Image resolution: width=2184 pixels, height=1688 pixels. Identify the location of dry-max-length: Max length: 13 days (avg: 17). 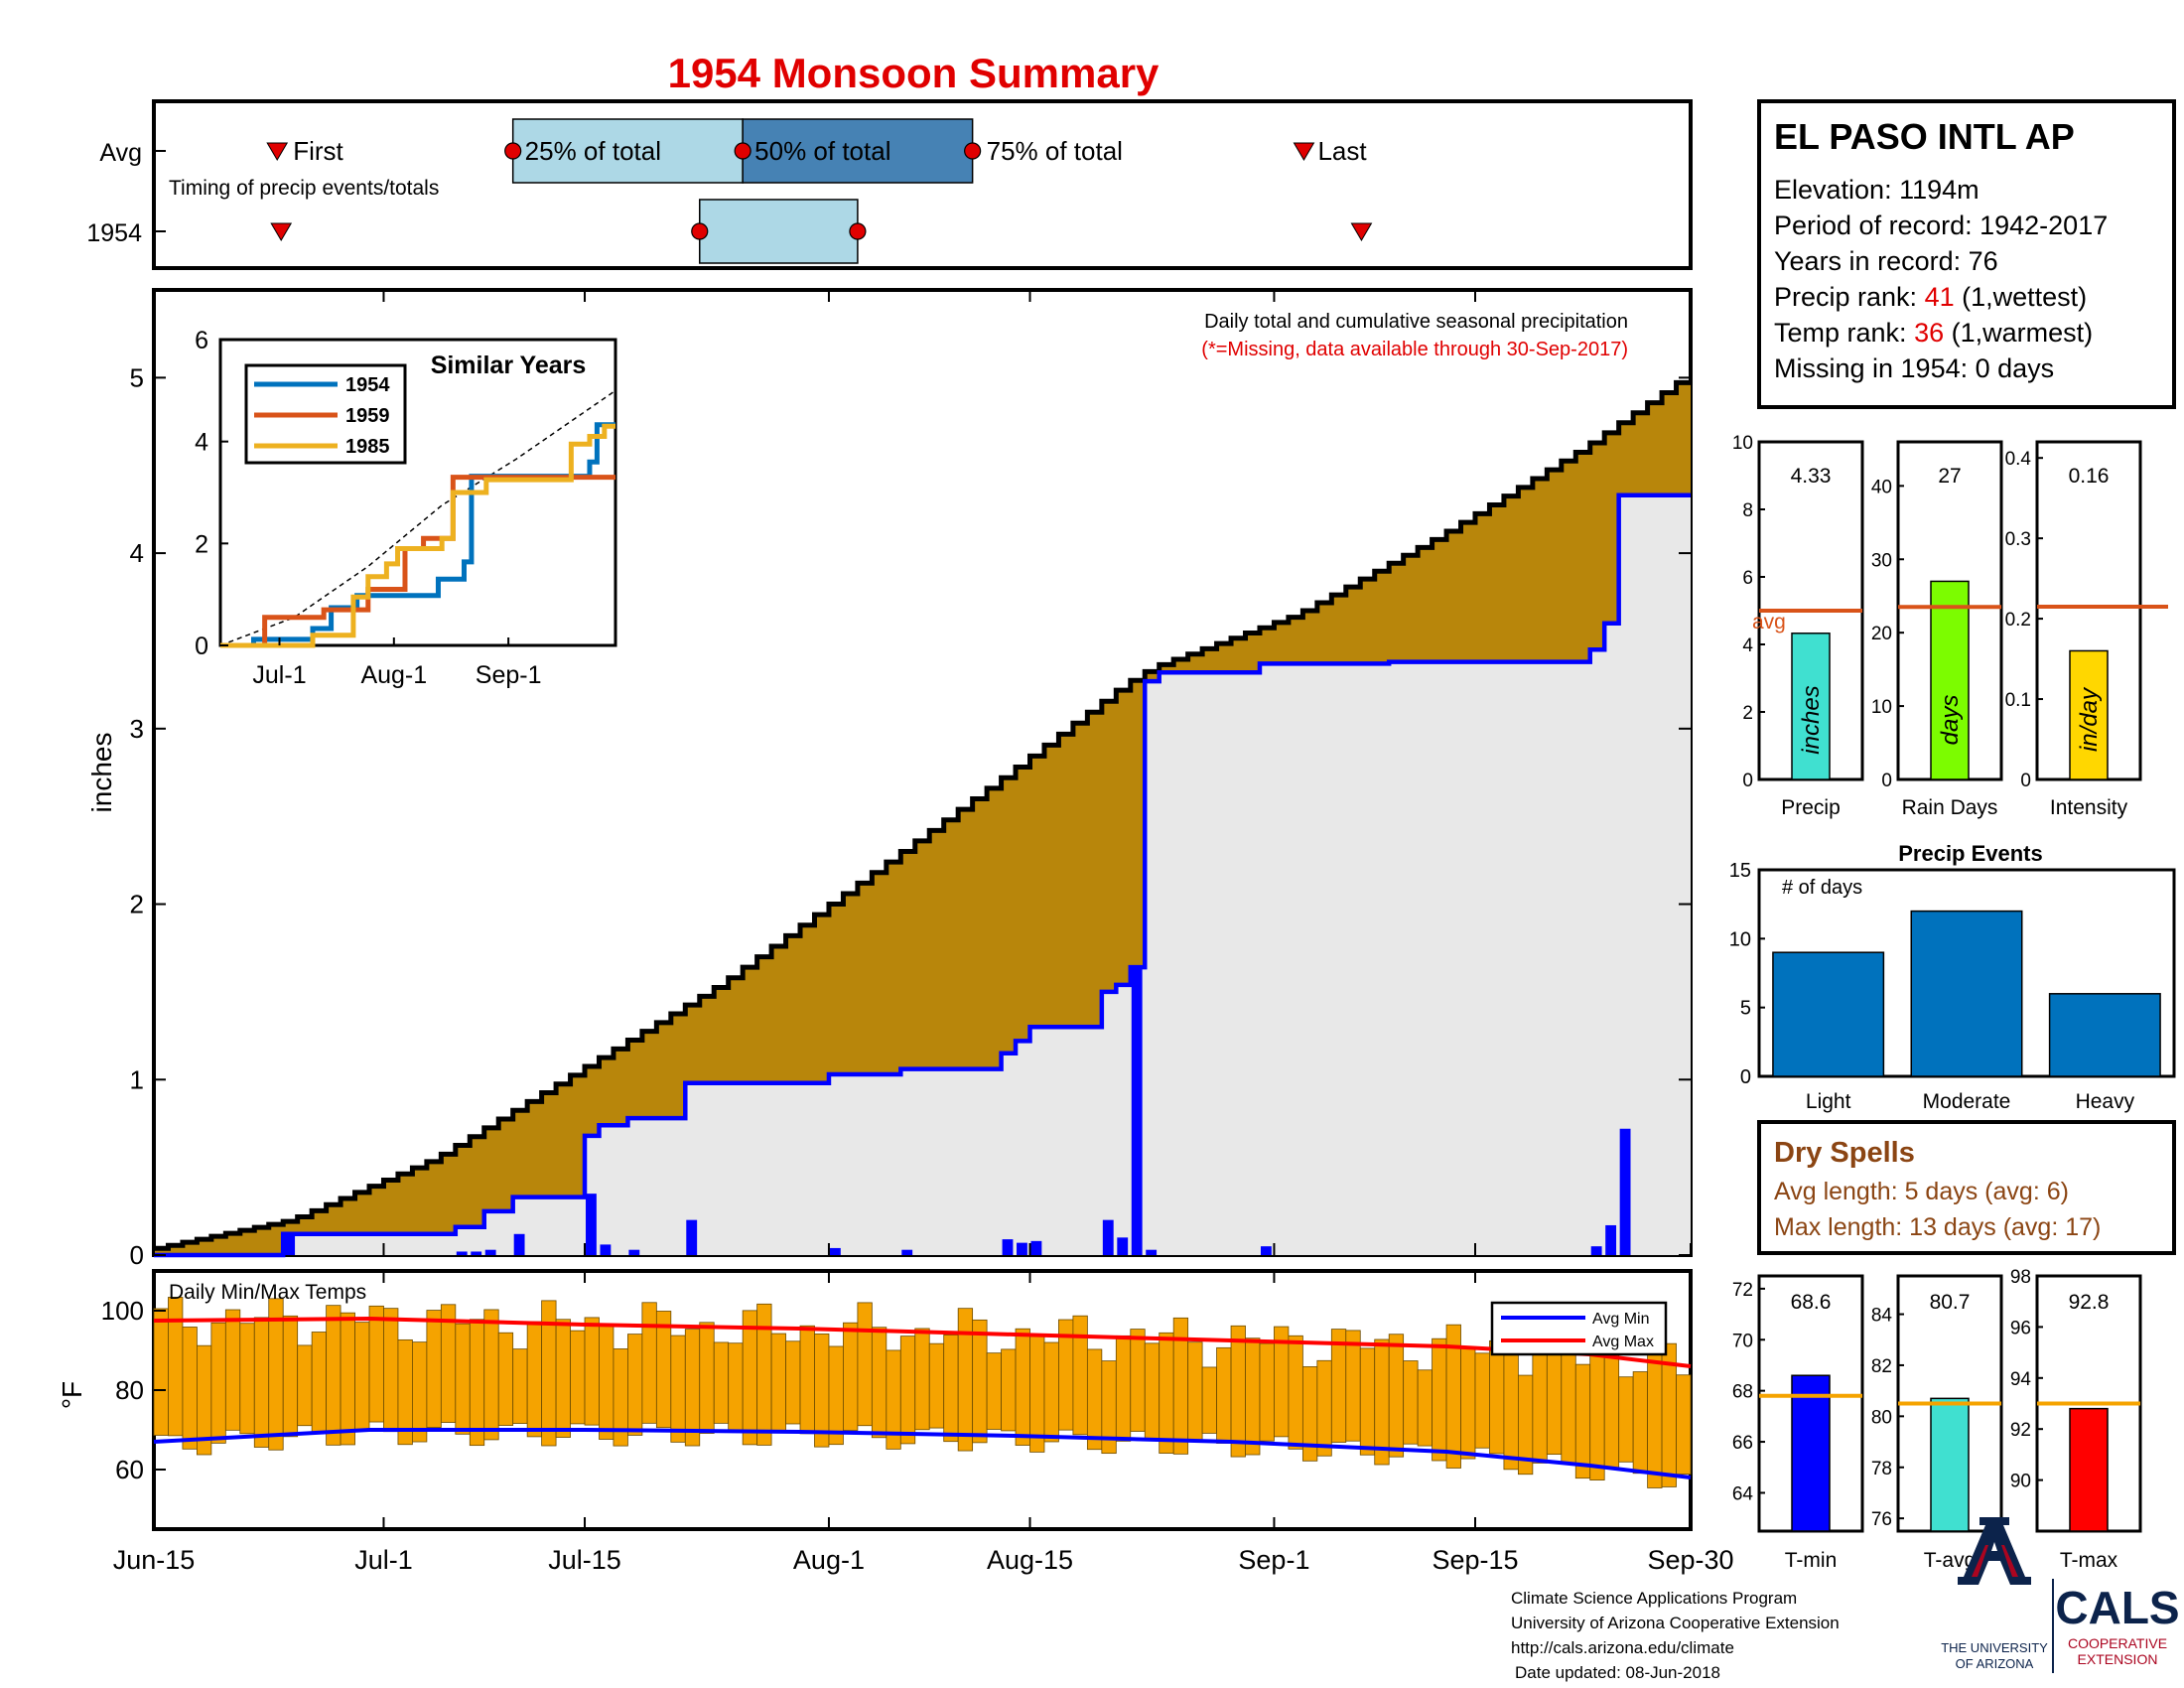
(1937, 1227).